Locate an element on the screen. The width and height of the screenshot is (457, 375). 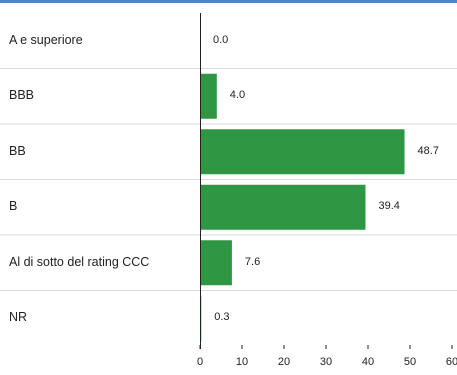
category-label: BBB is located at coordinates (22, 95).